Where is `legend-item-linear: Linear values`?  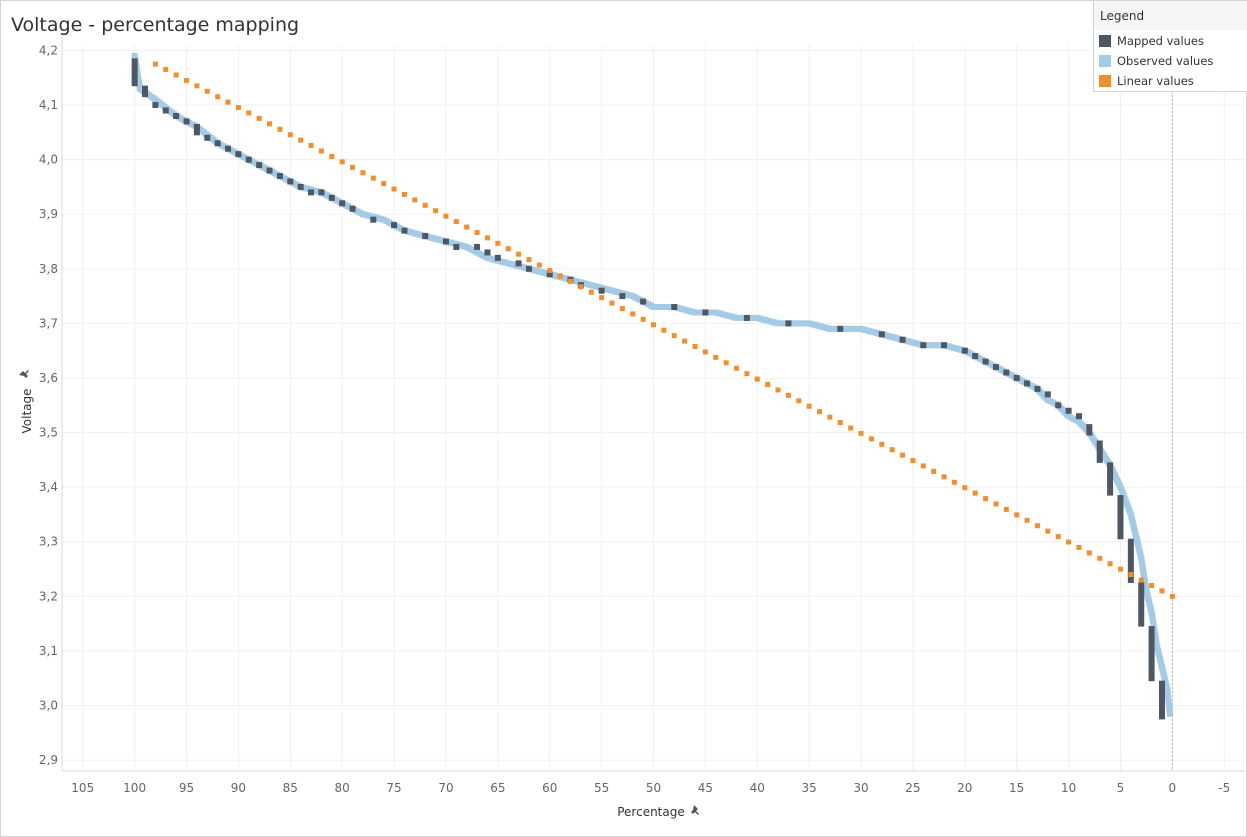 legend-item-linear: Linear values is located at coordinates (1146, 81).